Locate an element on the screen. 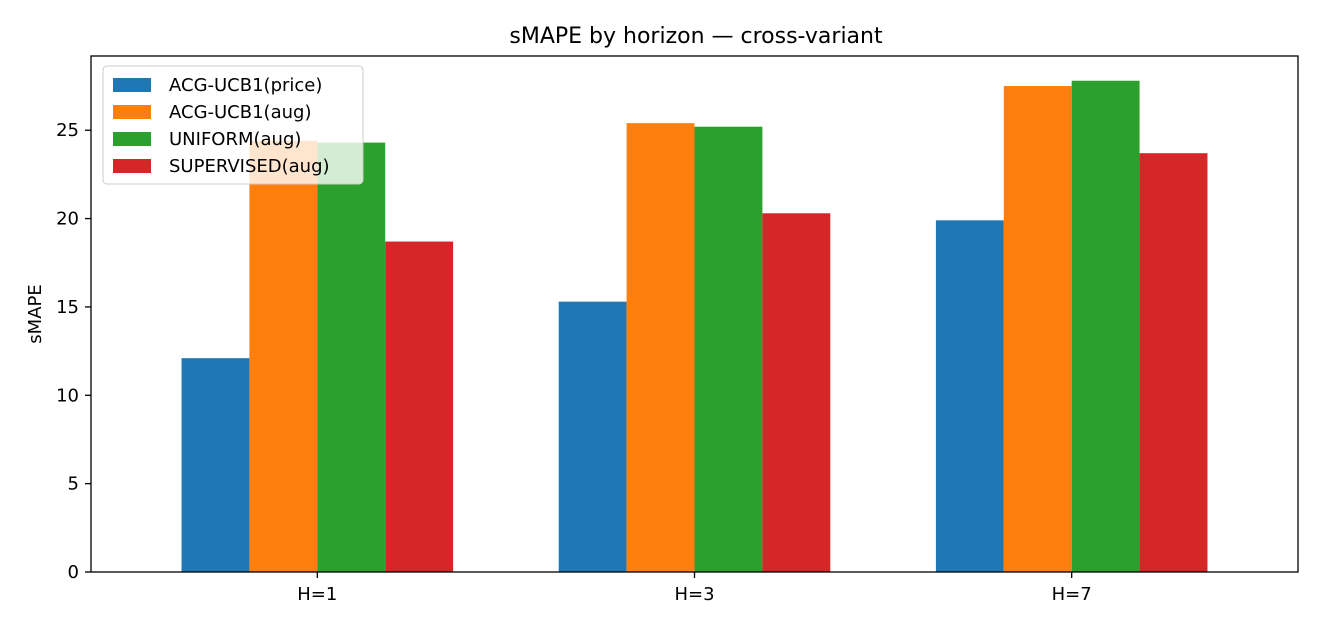 This screenshot has width=1320, height=630. bar-acg-ucb1-aug--h1 is located at coordinates (283, 356).